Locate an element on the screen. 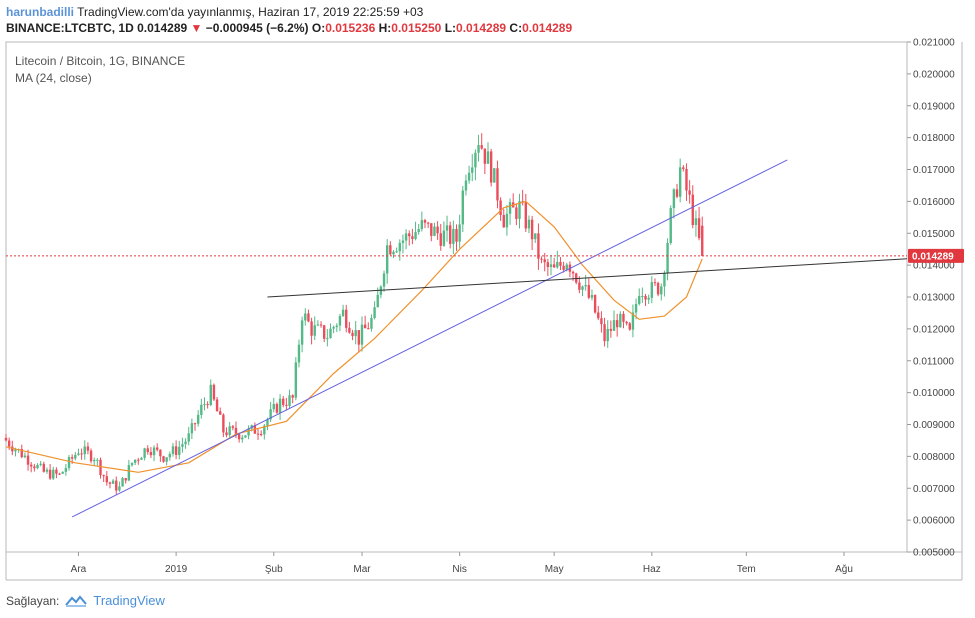 The image size is (975, 618). price-tick-label: 0.012000 is located at coordinates (934, 329).